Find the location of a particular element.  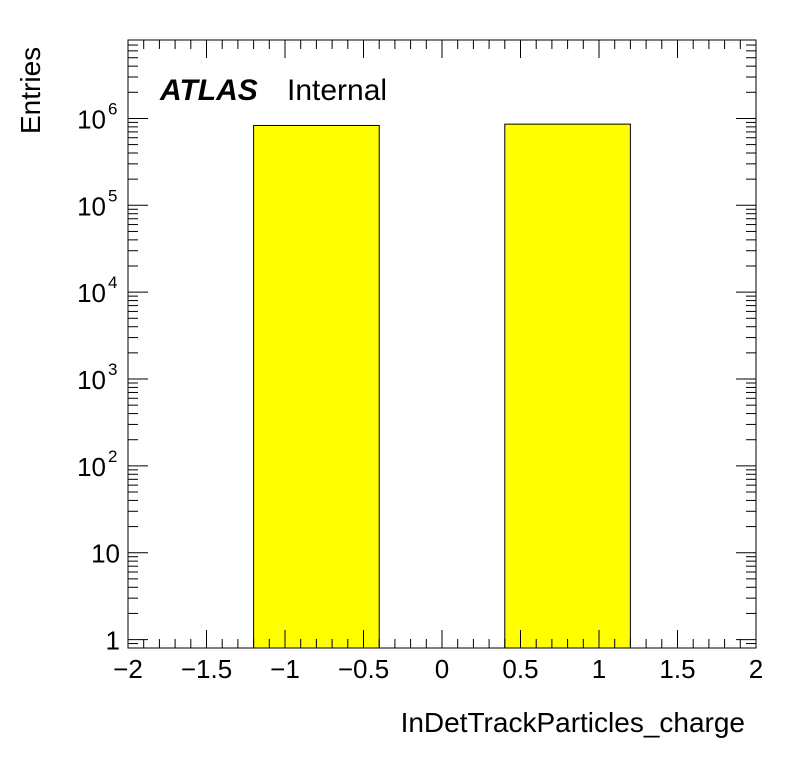

x-axis-label: InDetTrackParticles_charge is located at coordinates (573, 722).